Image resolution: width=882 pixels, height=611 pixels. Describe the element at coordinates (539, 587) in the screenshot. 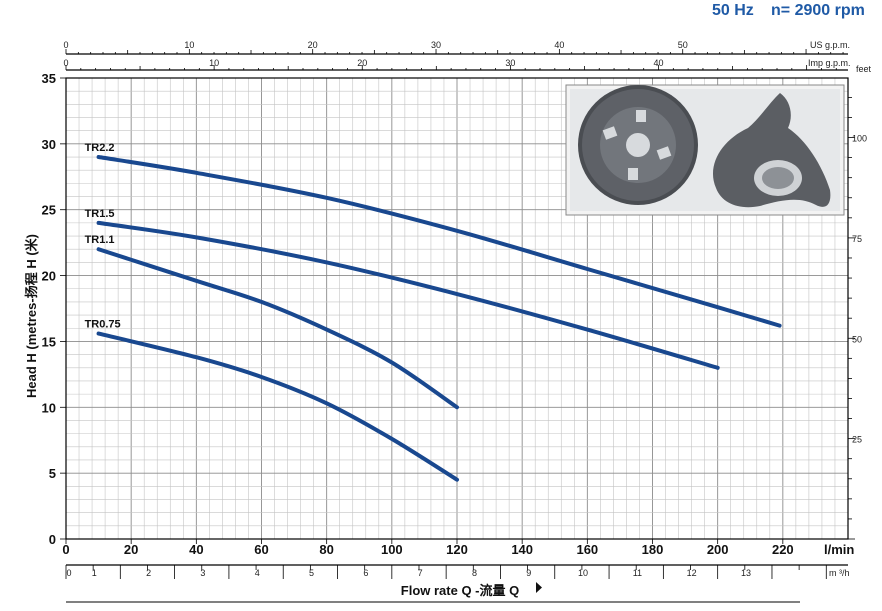

I see `x-axis-arrow-icon` at that location.